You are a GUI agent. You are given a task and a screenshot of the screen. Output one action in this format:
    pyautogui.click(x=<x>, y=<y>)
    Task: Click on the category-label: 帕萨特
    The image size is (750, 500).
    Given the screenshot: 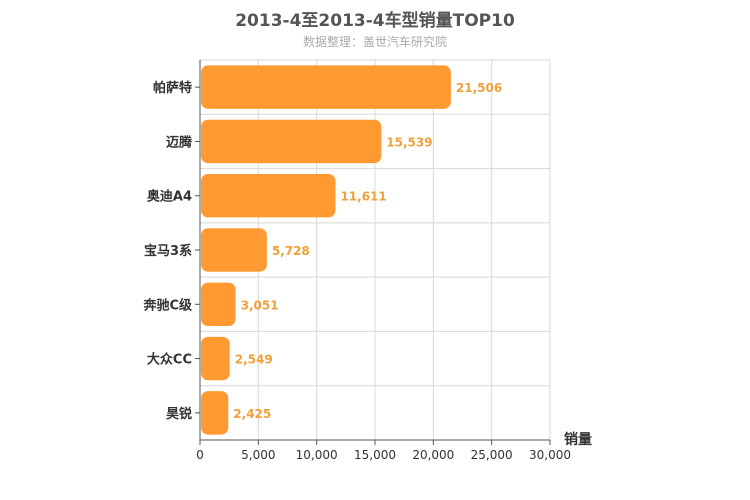 What is the action you would take?
    pyautogui.click(x=172, y=88)
    